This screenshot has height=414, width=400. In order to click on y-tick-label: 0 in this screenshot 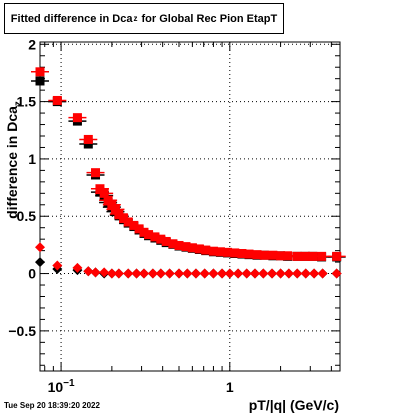, I will do `click(32, 274)`.